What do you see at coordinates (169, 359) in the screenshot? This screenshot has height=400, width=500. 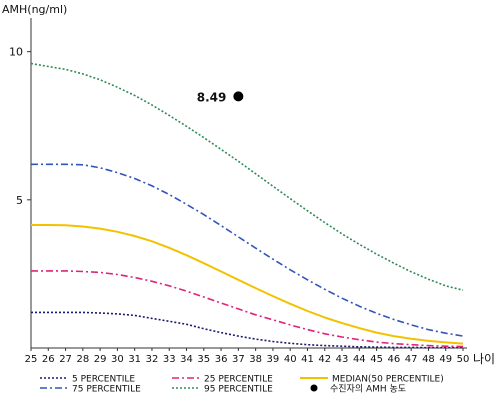 I see `x-tick-label: 33` at bounding box center [169, 359].